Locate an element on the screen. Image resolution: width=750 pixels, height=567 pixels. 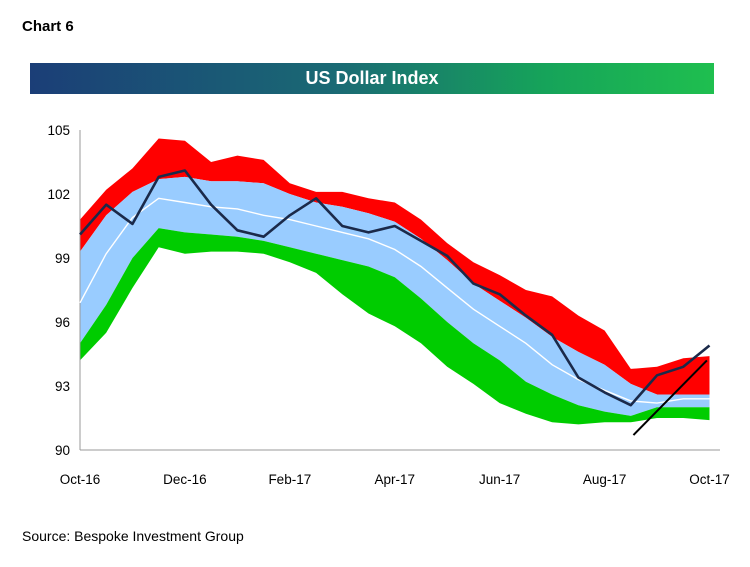
x-tick-label: Oct-16 is located at coordinates (80, 479).